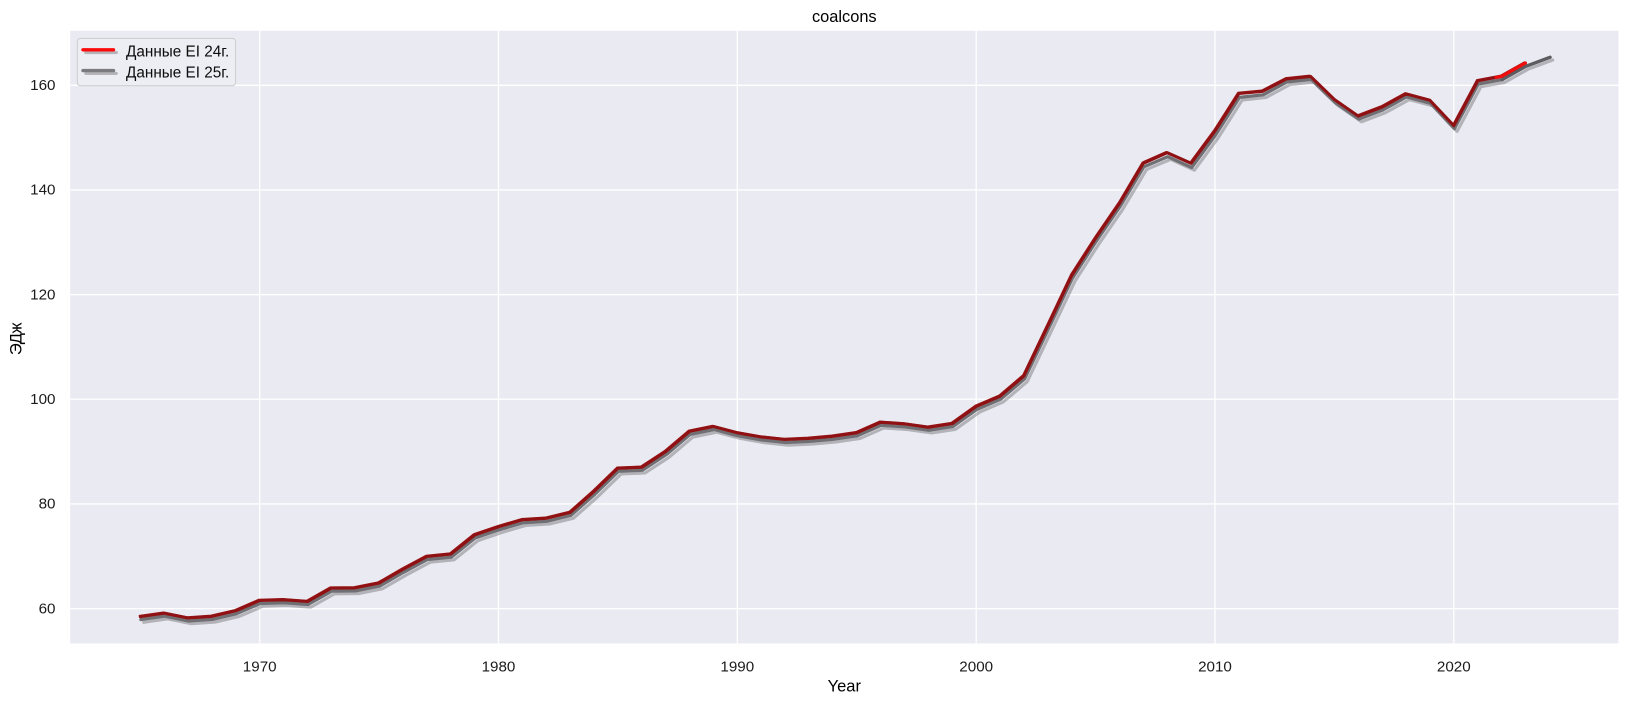 This screenshot has width=1629, height=704. Describe the element at coordinates (976, 666) in the screenshot. I see `svg-text: 2000` at that location.